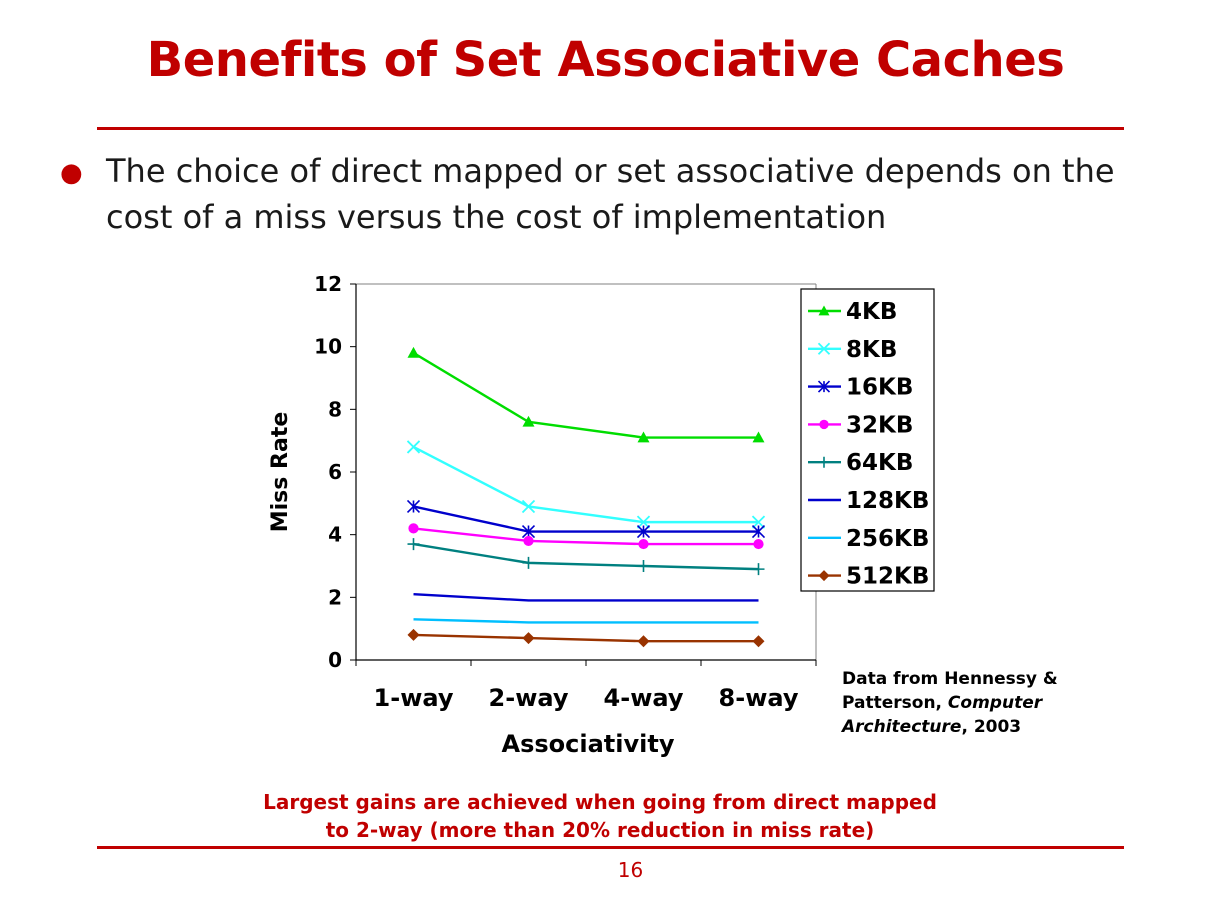  What do you see at coordinates (335, 597) in the screenshot?
I see `y-tick-label: 2` at bounding box center [335, 597].